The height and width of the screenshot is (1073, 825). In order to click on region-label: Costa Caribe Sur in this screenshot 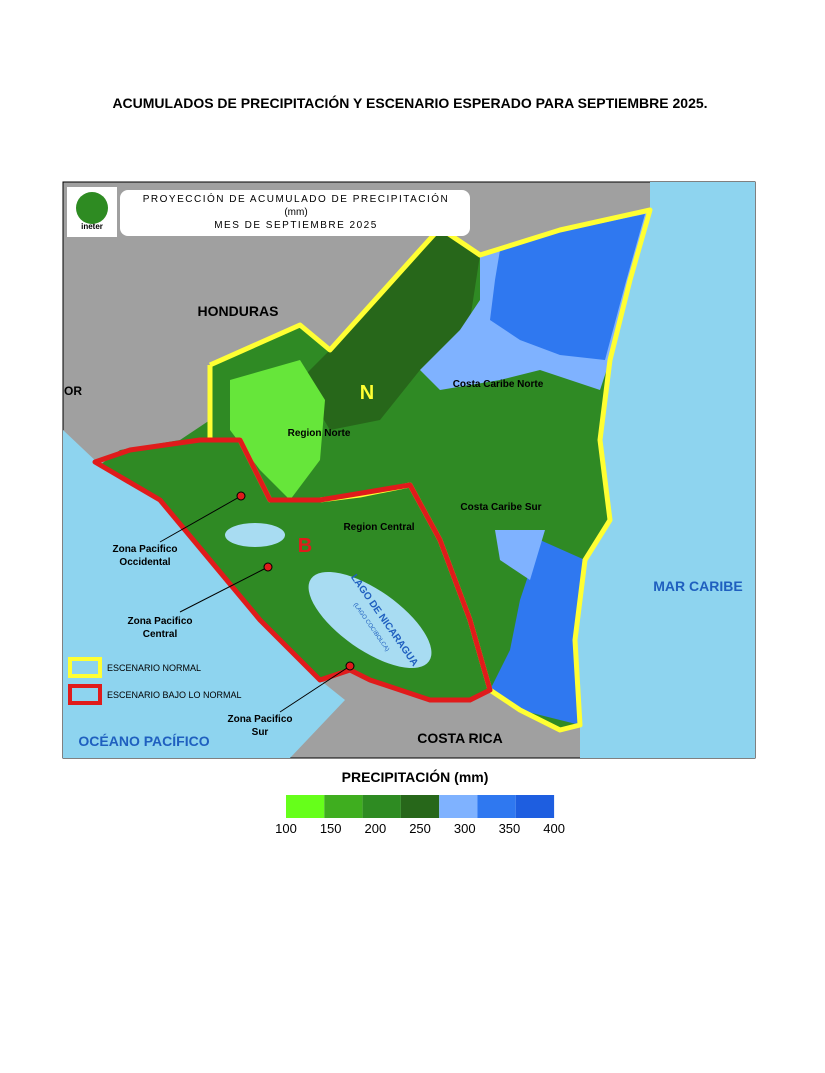, I will do `click(500, 507)`.